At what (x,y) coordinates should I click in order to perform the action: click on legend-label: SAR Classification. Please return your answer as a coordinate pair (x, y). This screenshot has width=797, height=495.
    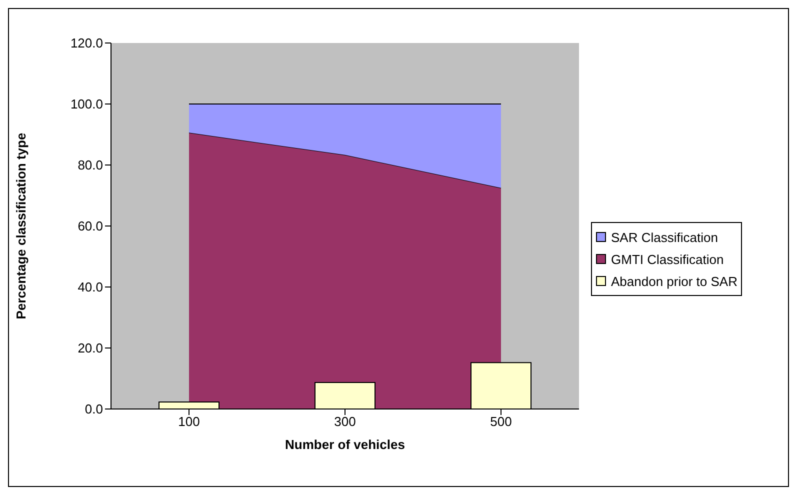
    Looking at the image, I should click on (664, 237).